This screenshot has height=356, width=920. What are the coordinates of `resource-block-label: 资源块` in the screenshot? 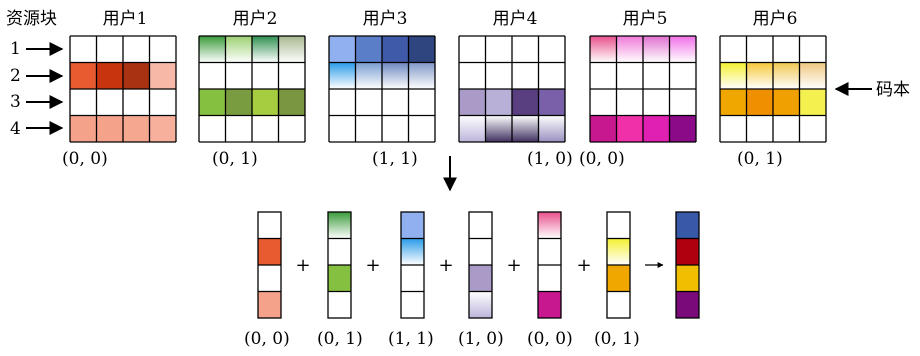 It's located at (31, 19).